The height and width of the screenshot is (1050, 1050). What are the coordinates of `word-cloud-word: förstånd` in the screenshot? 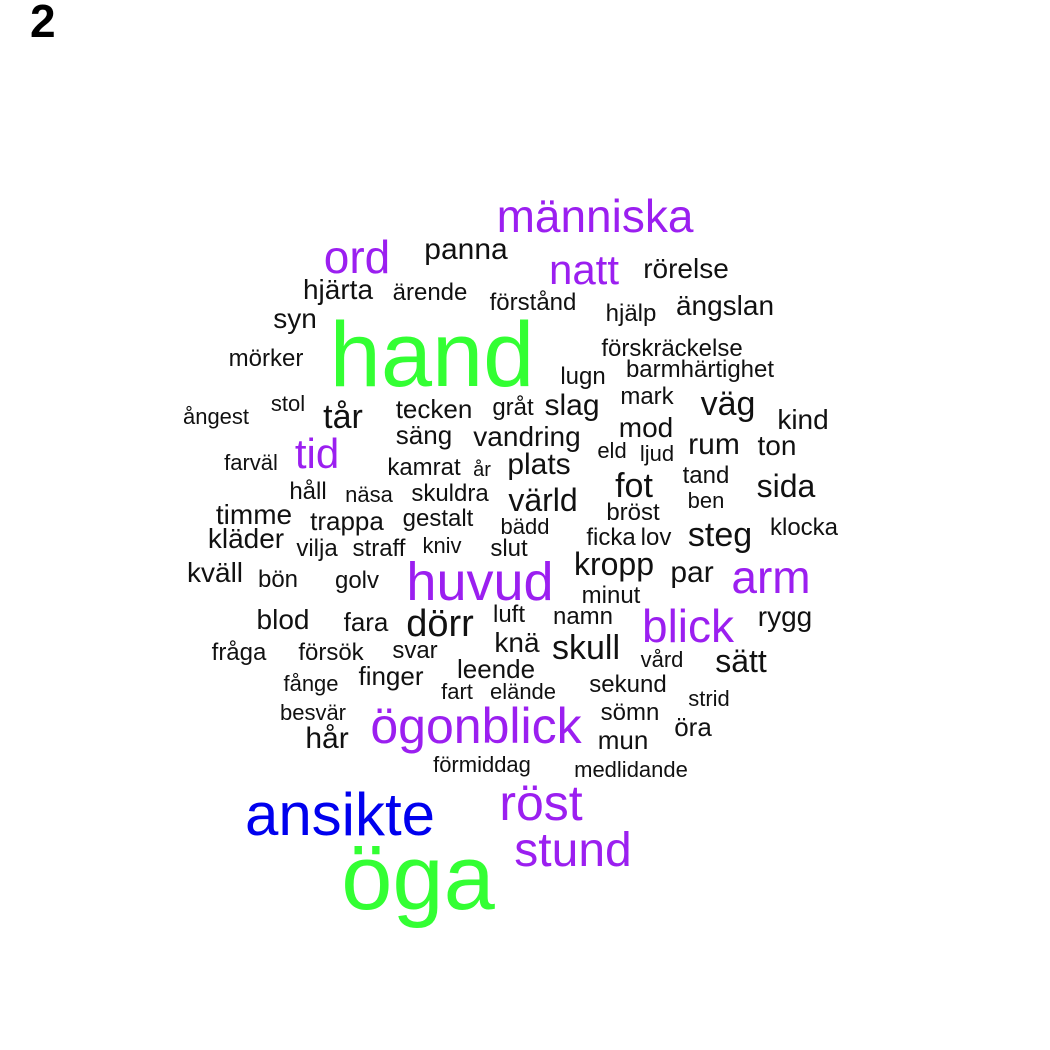 It's located at (533, 302).